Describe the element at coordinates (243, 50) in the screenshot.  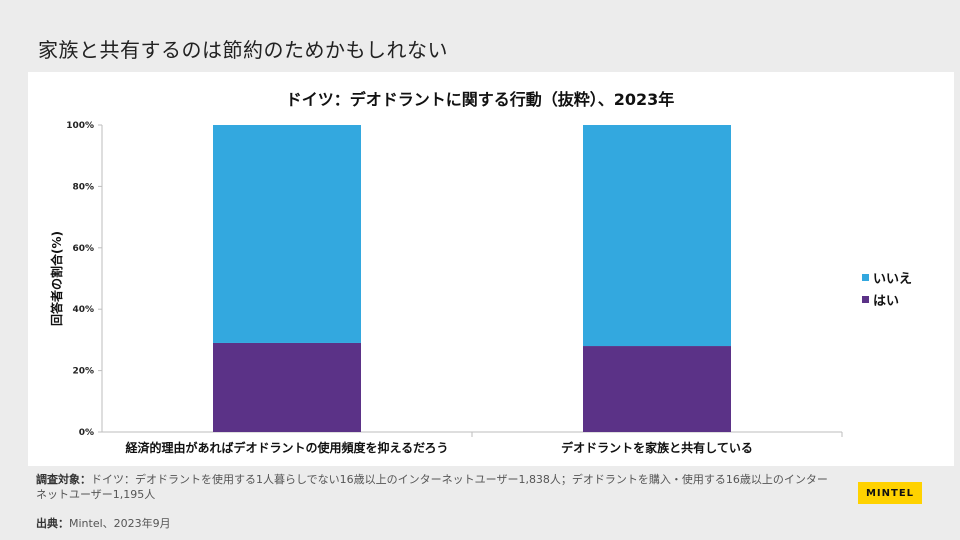
I see `slide-title: 家族と共有するのは節約のためかもしれない` at that location.